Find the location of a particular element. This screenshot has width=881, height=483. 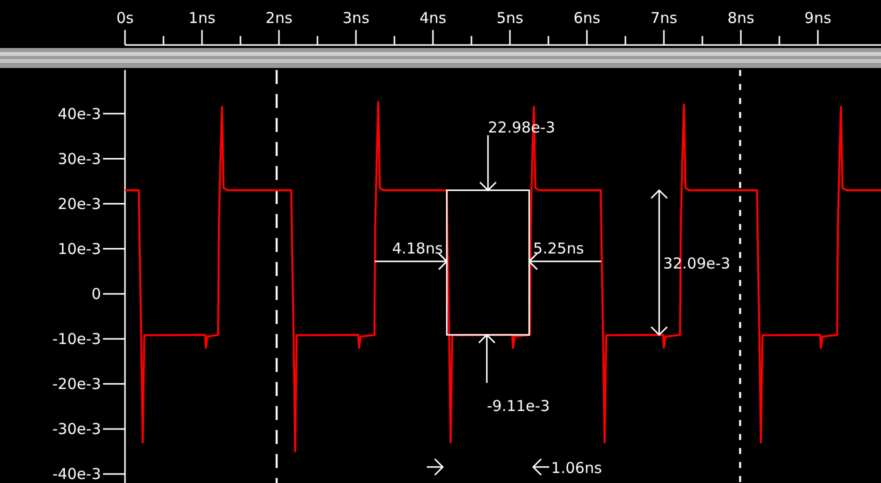

x-tick-label: 9ns is located at coordinates (818, 18).